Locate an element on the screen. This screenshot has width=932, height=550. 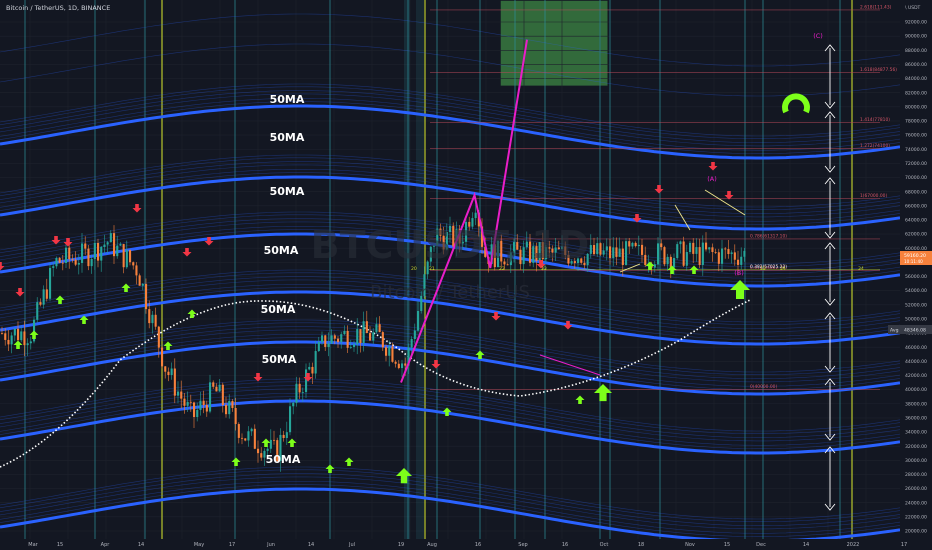
fib-label: 0.786(61317.10) is located at coordinates (768, 236).